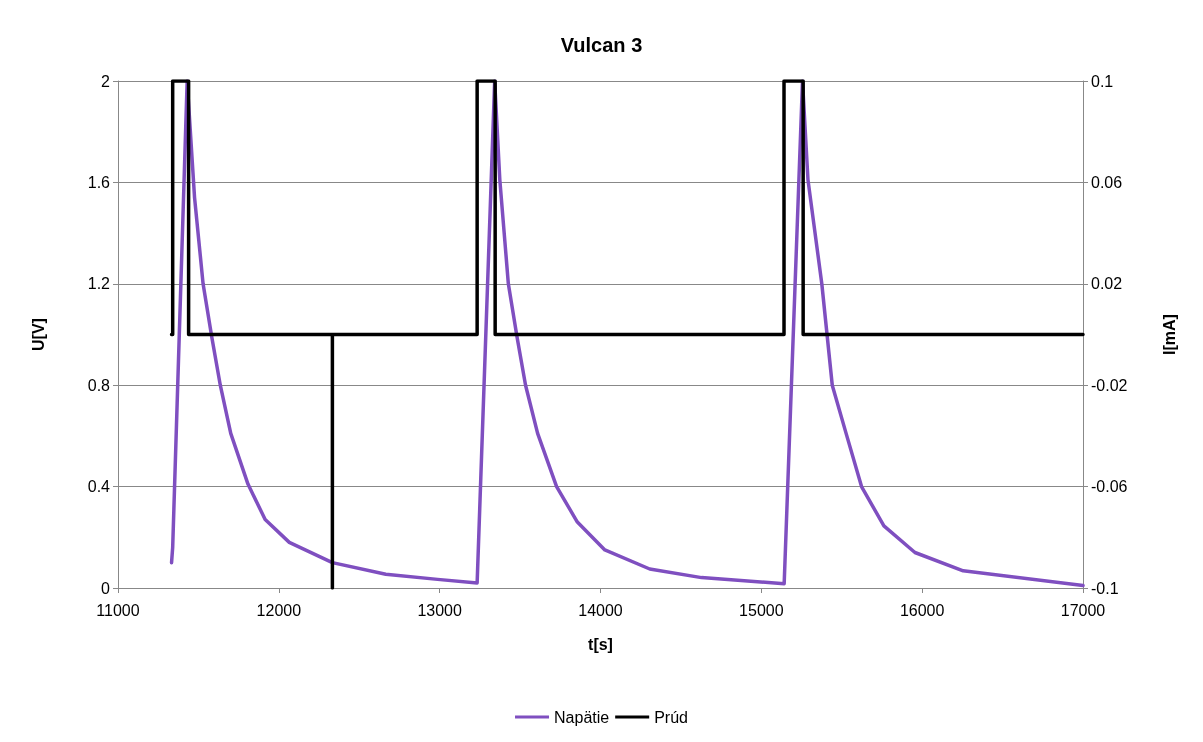  I want to click on y-tick-label: 1.6, so click(99, 182).